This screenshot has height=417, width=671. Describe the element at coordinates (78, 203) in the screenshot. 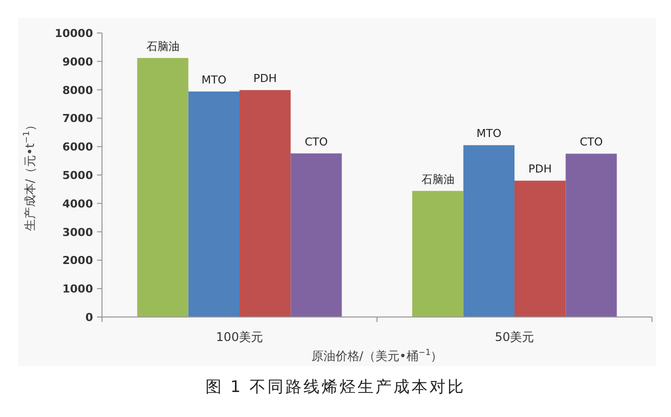

I see `y-tick-label: 4000` at that location.